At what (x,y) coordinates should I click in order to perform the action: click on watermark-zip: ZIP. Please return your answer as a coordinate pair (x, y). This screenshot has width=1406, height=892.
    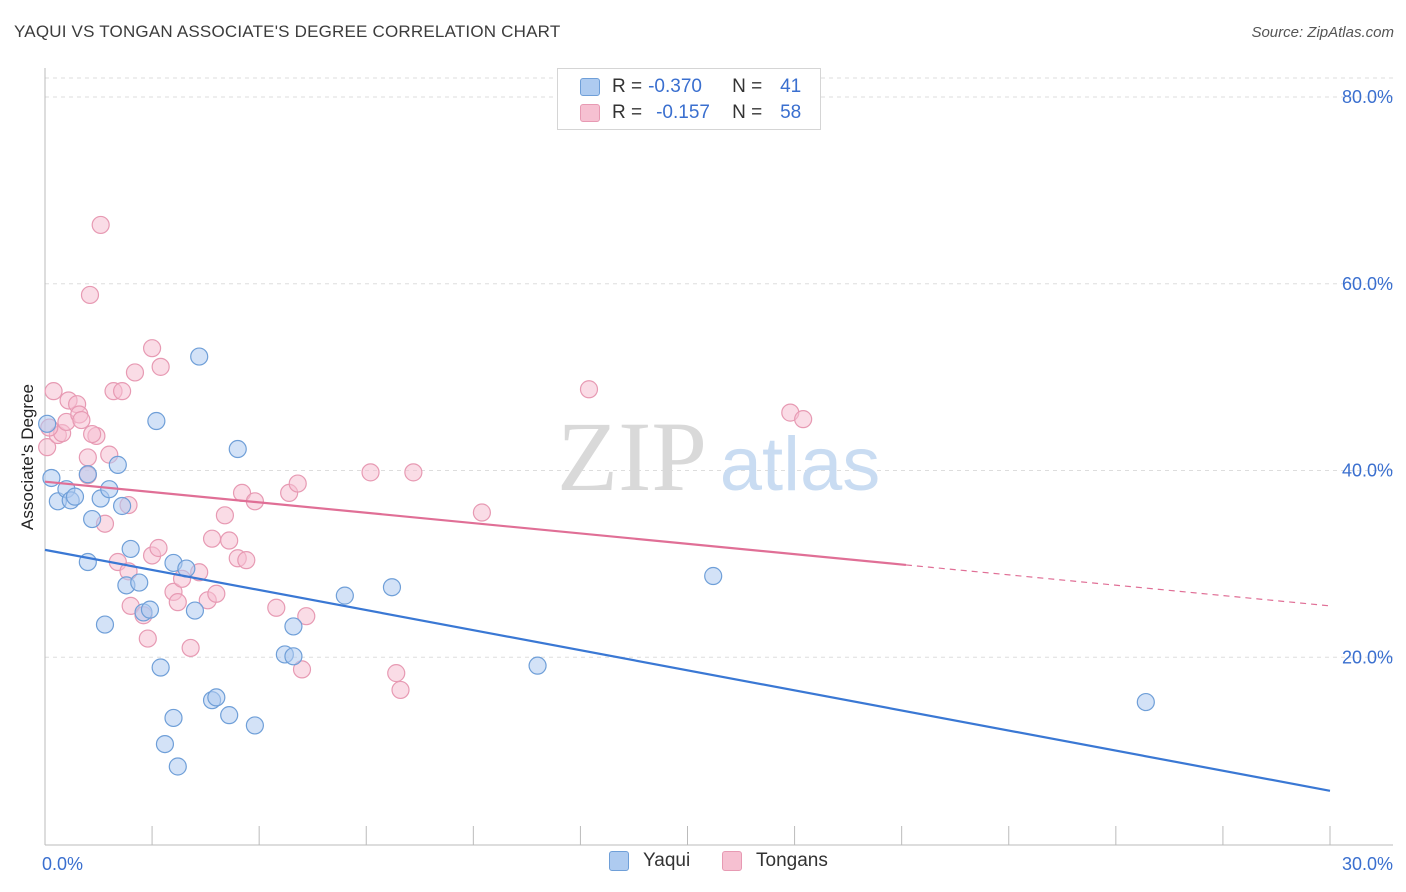
    Looking at the image, I should click on (632, 456).